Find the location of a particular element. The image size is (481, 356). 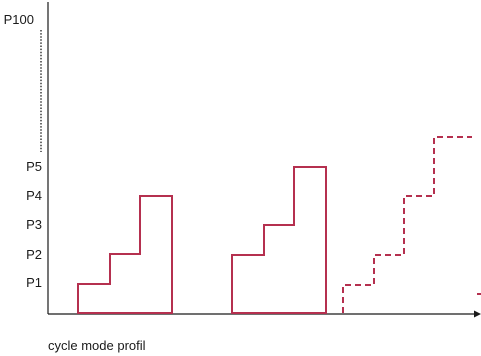

y-label-p5: P5 is located at coordinates (34, 166).